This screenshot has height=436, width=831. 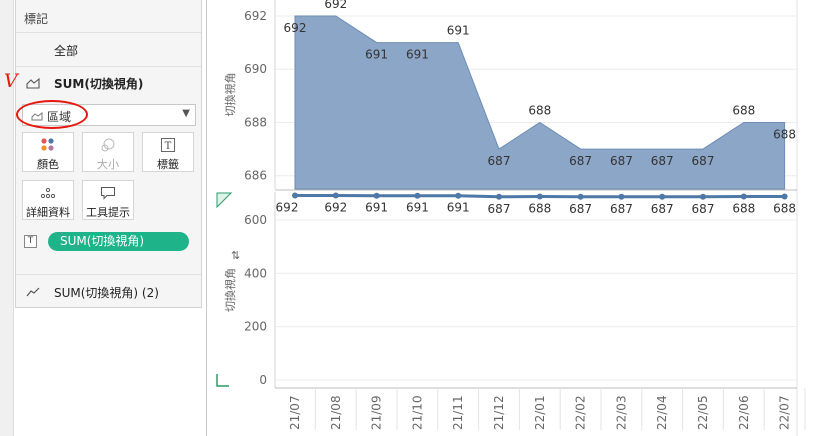 I want to click on size-button: 大小, so click(x=108, y=152).